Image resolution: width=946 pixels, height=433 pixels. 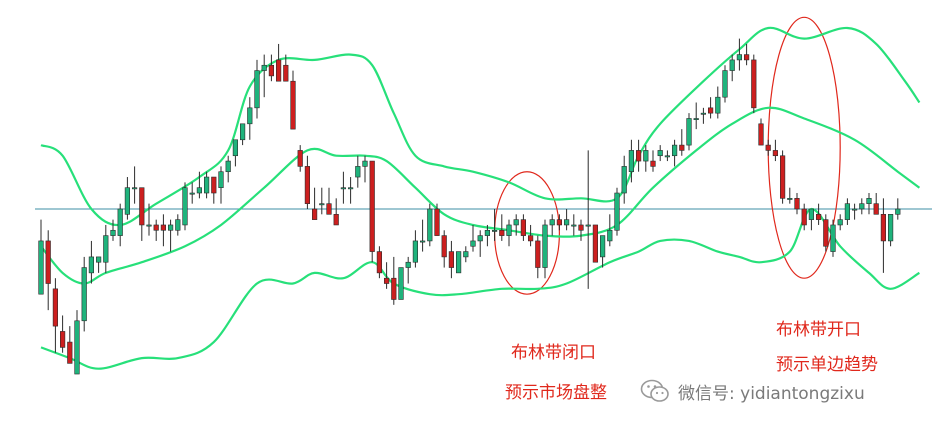 I want to click on annotation-expansion-desc: 预示单边趋势, so click(x=827, y=365).